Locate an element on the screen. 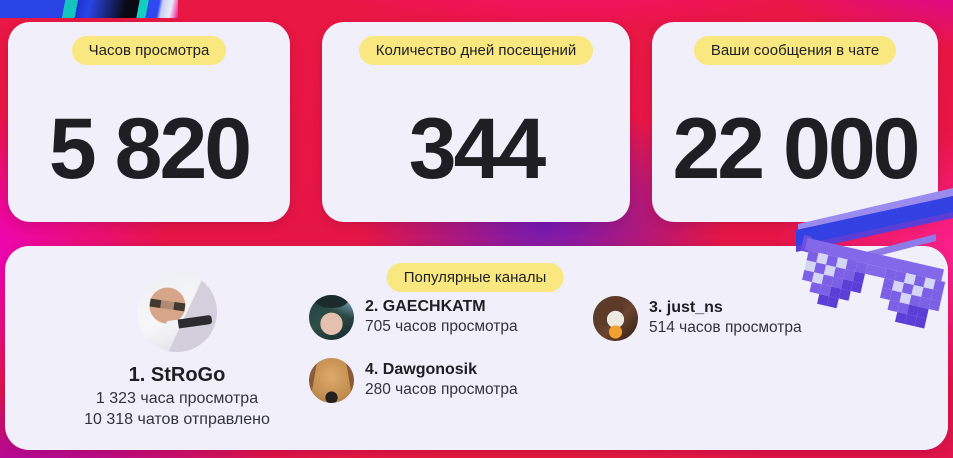 The image size is (953, 458). stat-label-pill: Ваши сообщения в чате is located at coordinates (795, 50).